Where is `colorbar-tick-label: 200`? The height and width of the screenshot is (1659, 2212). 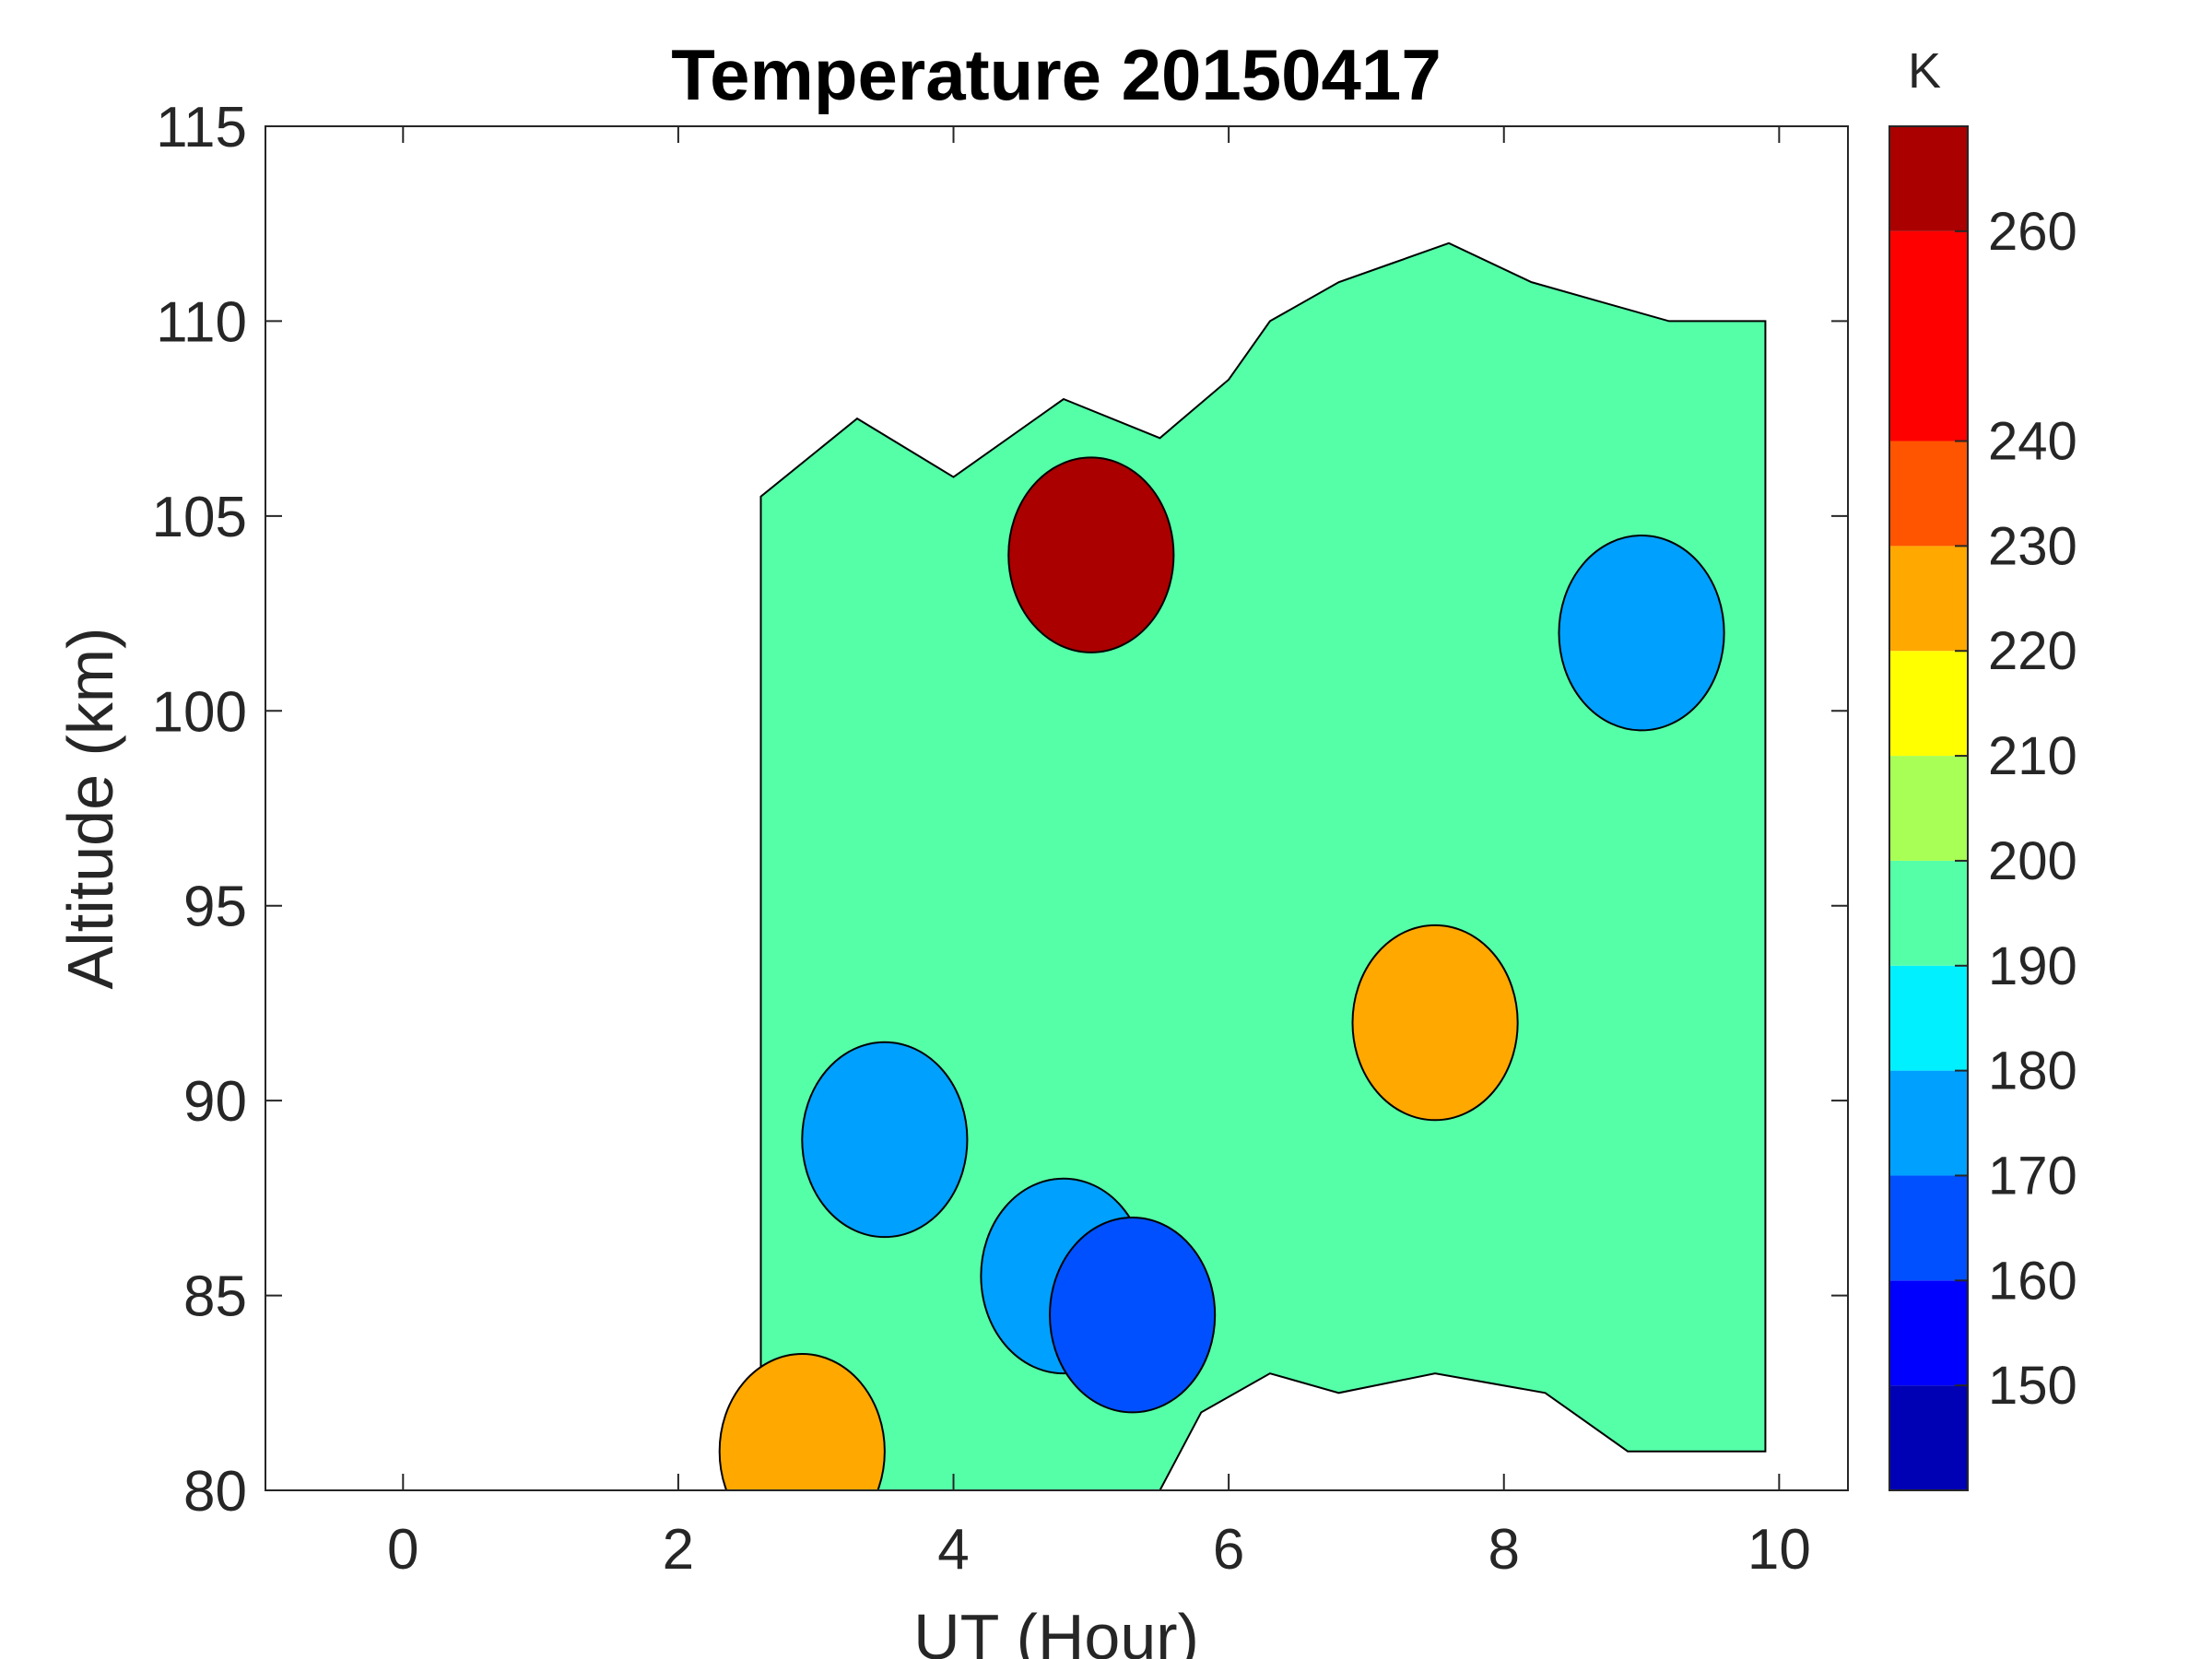
colorbar-tick-label: 200 is located at coordinates (2032, 861).